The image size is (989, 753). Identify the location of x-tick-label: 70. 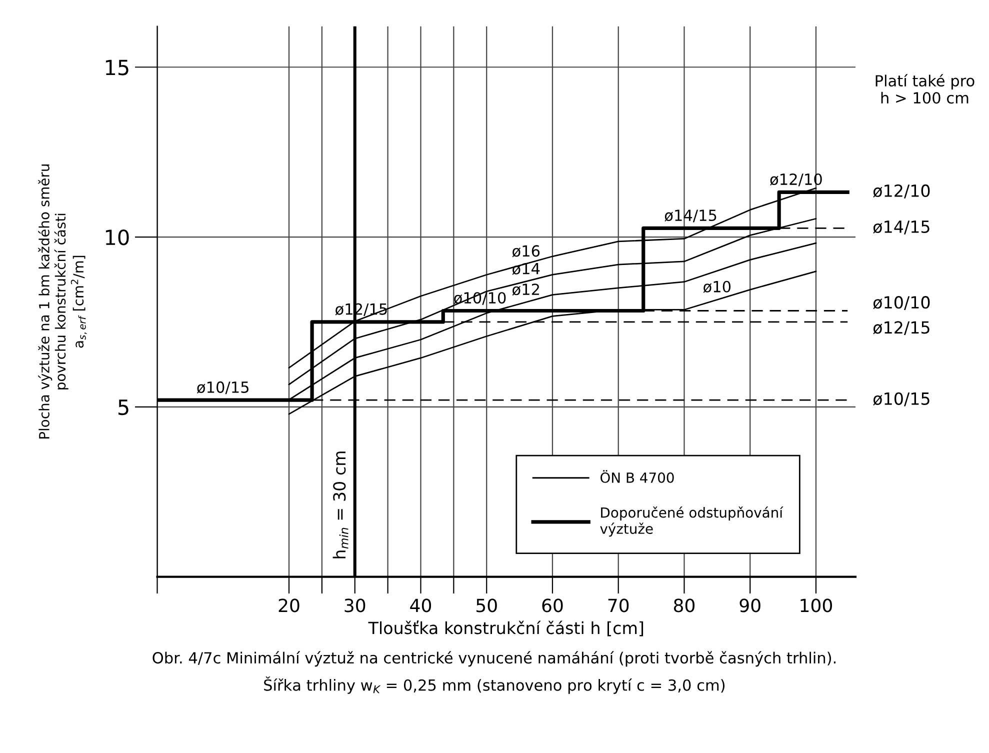
(618, 605).